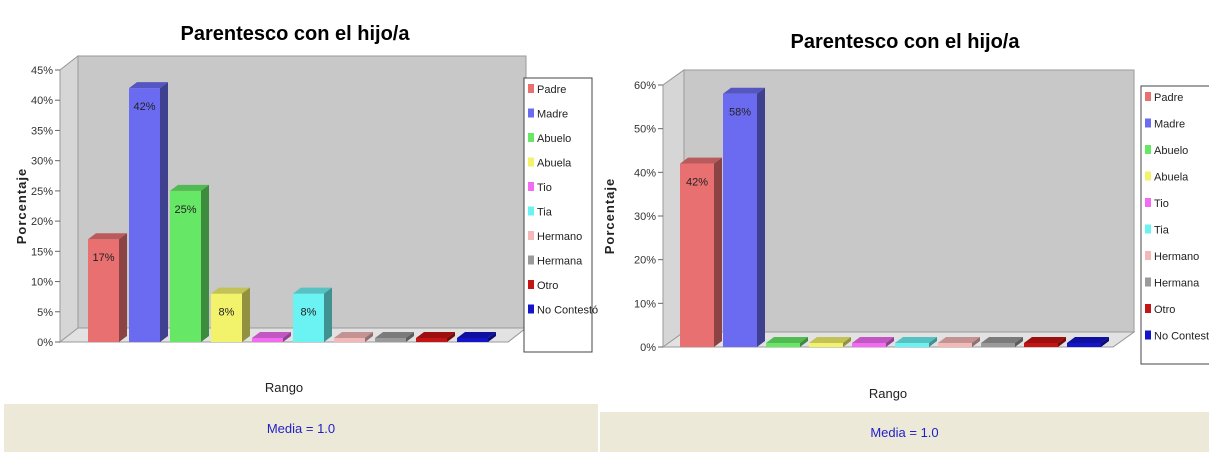 This screenshot has height=452, width=1209. I want to click on y-tick-label: 35%, so click(42, 131).